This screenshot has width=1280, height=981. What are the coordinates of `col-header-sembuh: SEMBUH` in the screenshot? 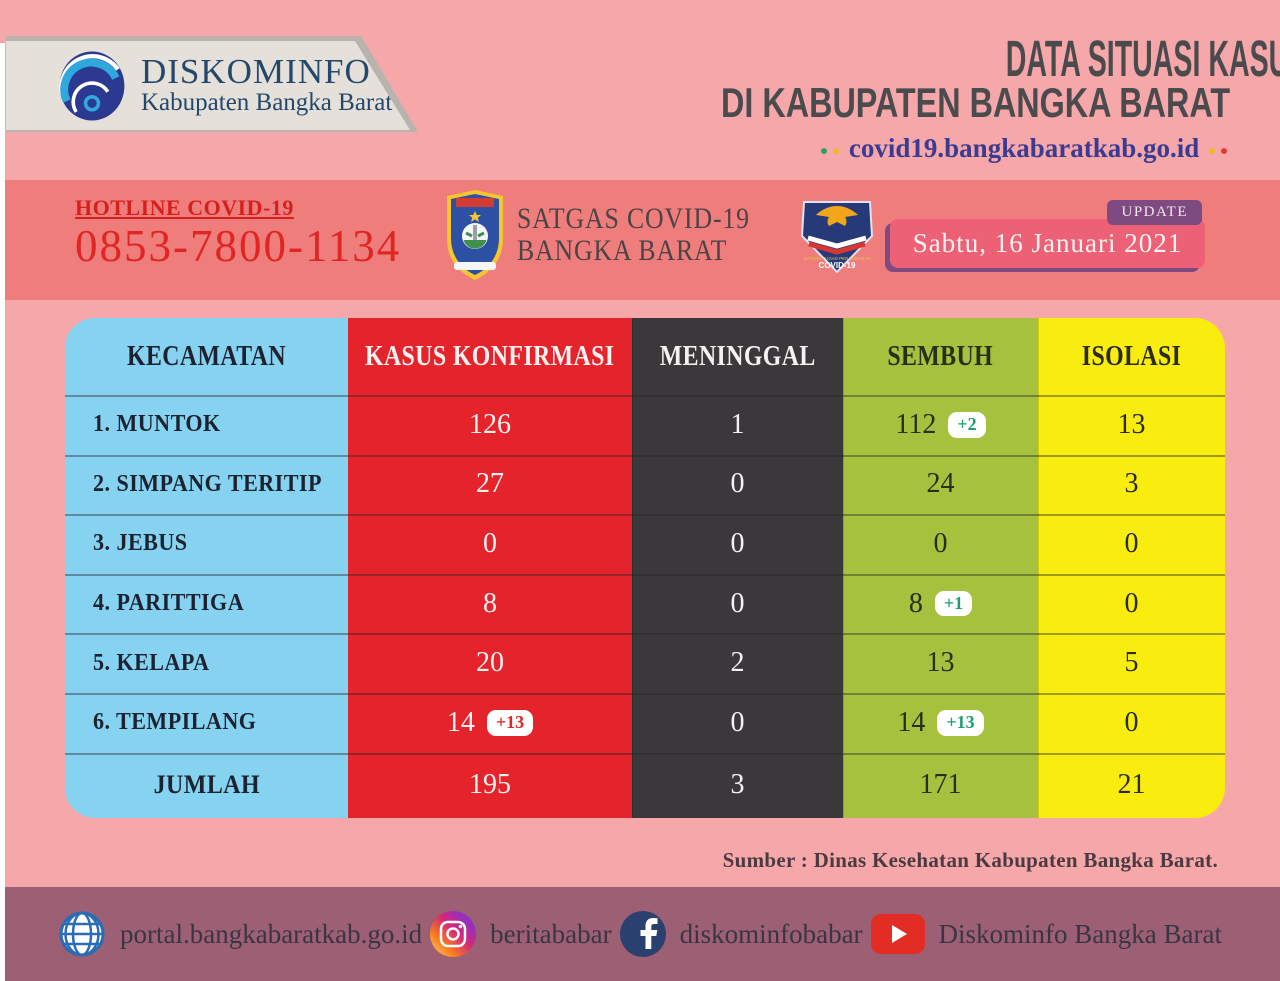 It's located at (940, 356).